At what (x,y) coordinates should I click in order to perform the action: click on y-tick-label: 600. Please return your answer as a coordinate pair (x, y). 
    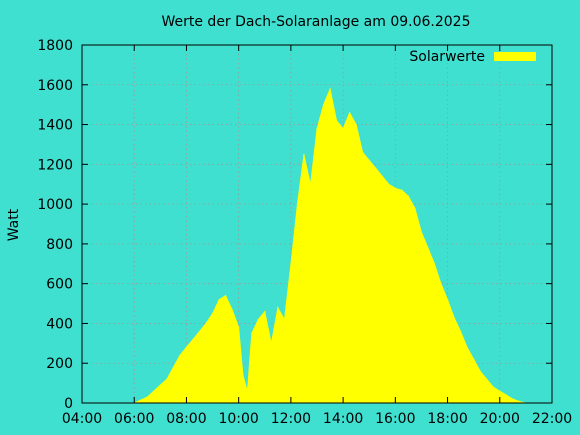
    Looking at the image, I should click on (59, 285).